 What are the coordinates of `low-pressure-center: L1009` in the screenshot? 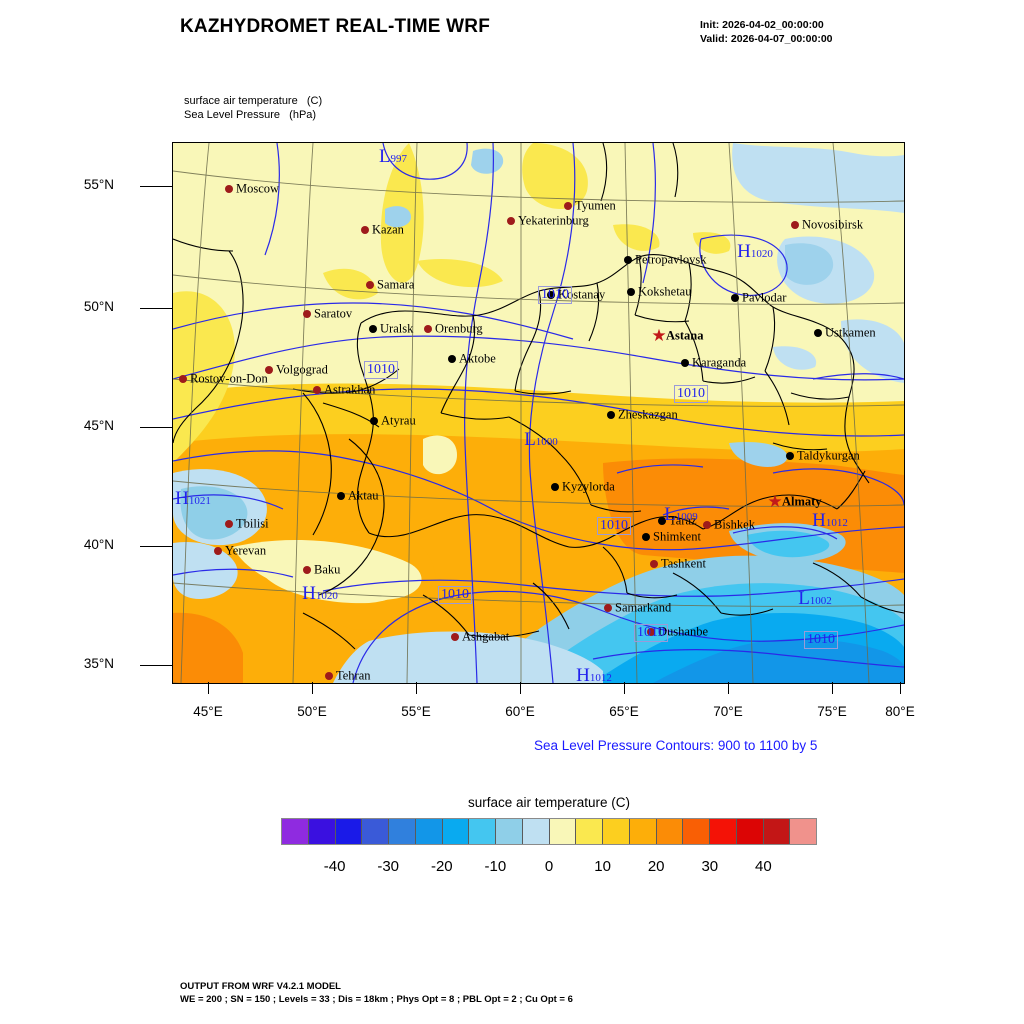 It's located at (681, 514).